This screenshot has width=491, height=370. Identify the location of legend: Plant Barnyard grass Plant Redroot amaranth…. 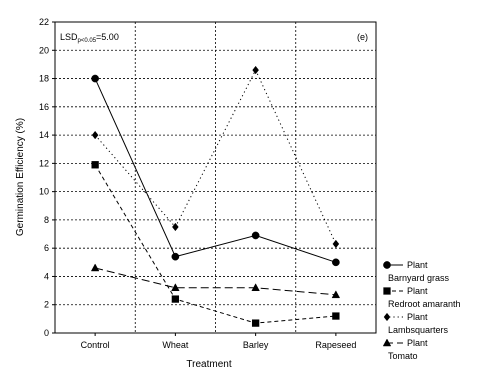
(421, 310).